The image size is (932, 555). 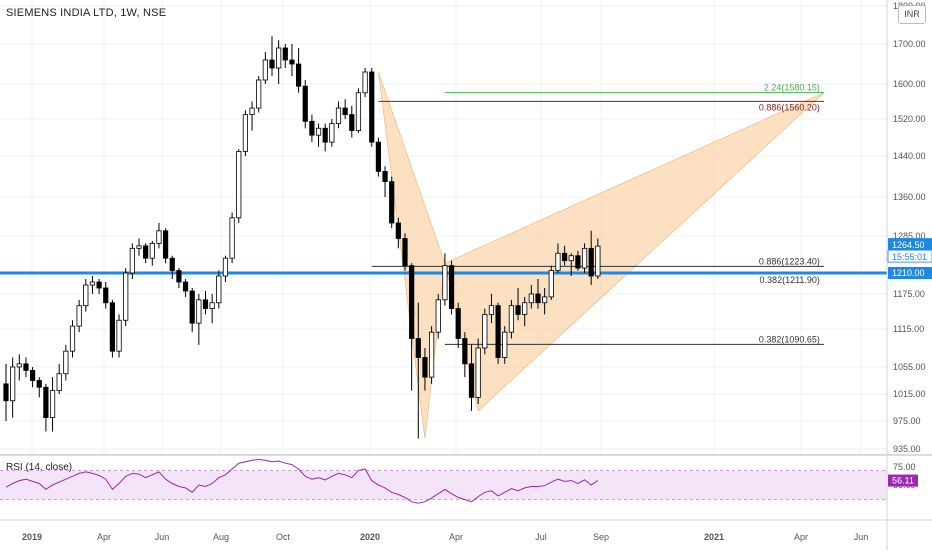 What do you see at coordinates (909, 84) in the screenshot?
I see `price-tick-2: 1600.00` at bounding box center [909, 84].